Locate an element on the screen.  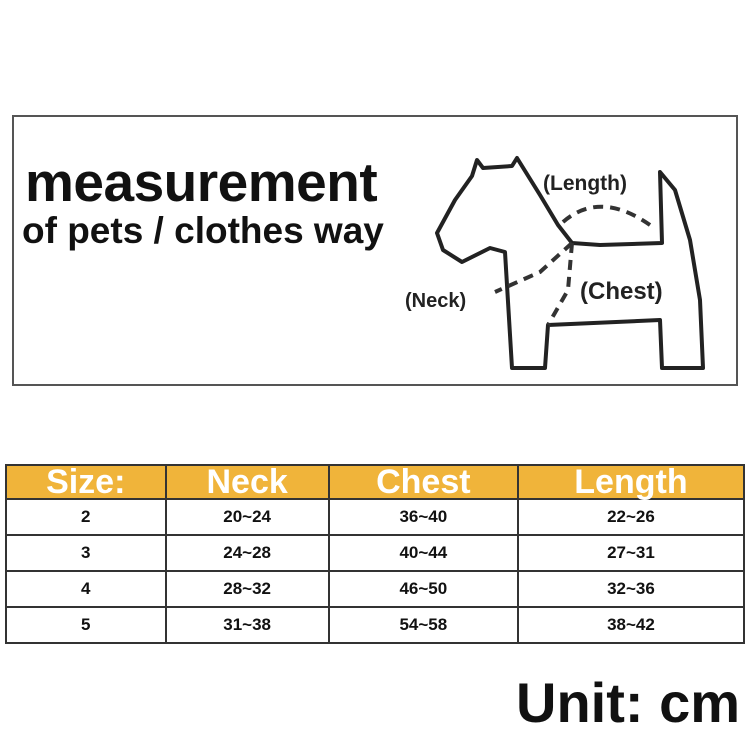
neck-dash is located at coordinates (534, 267).